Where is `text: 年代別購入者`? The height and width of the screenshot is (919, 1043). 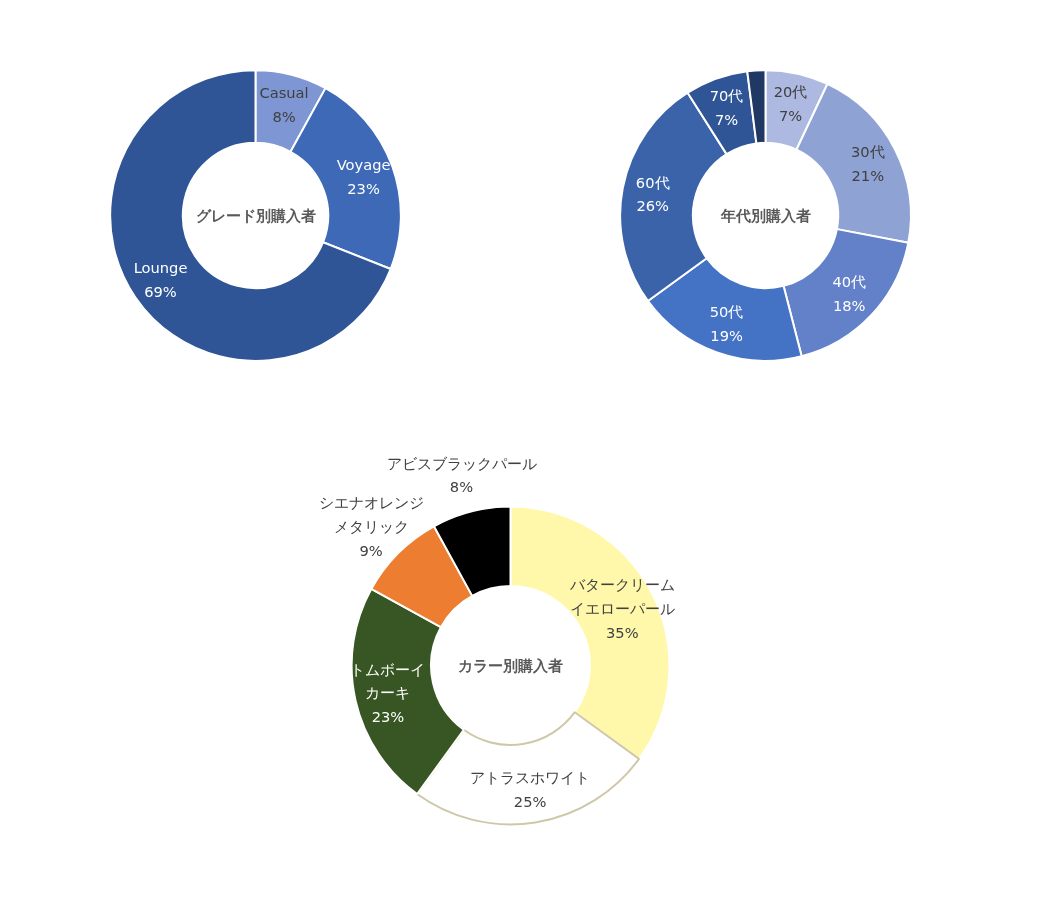
text: 年代別購入者 is located at coordinates (765, 215).